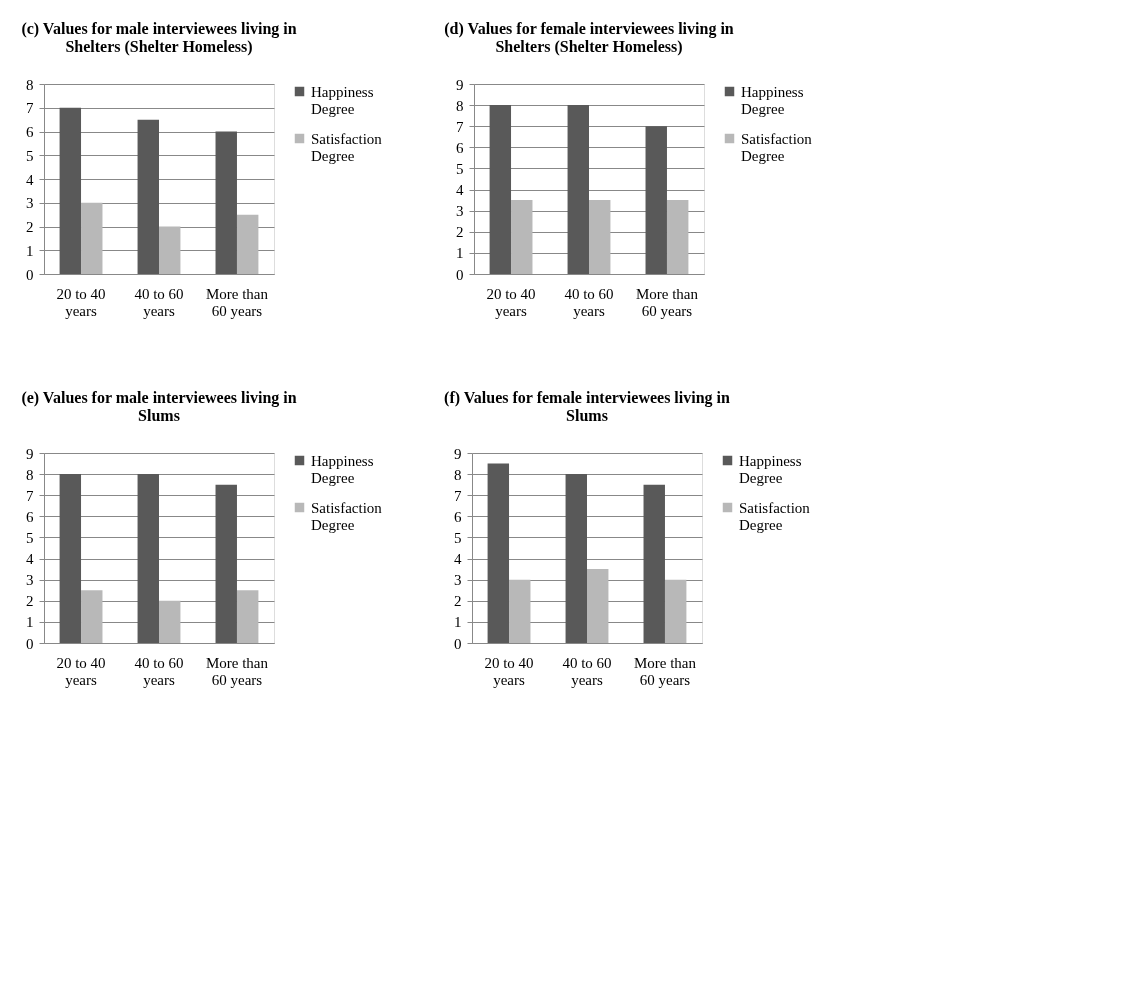  I want to click on chart-title: (f) Values for female interviewees living in Slums, so click(587, 406).